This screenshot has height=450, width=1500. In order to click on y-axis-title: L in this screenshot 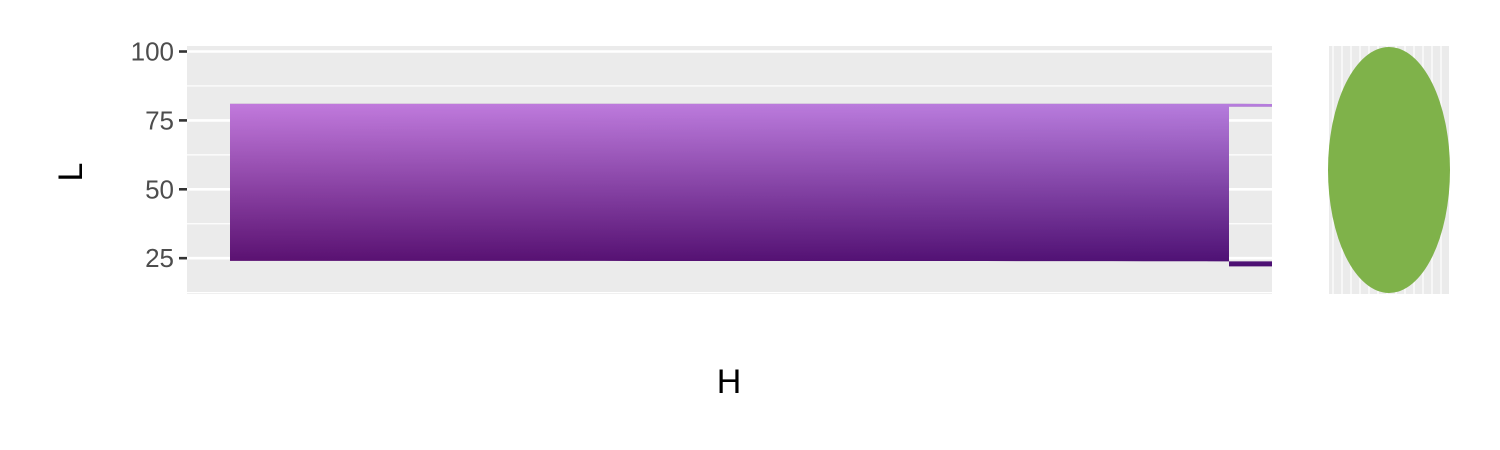, I will do `click(71, 172)`.